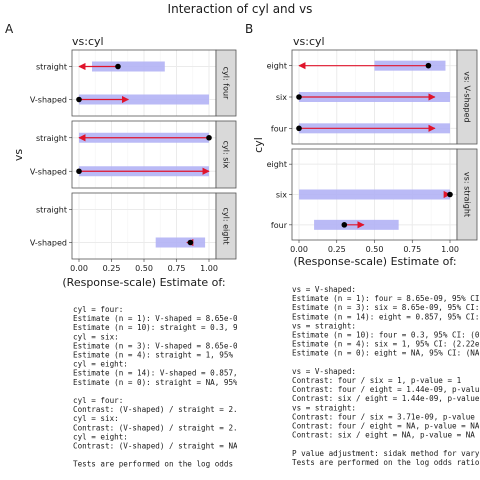  What do you see at coordinates (18, 155) in the screenshot?
I see `panel-a-y-axis-label: vs` at bounding box center [18, 155].